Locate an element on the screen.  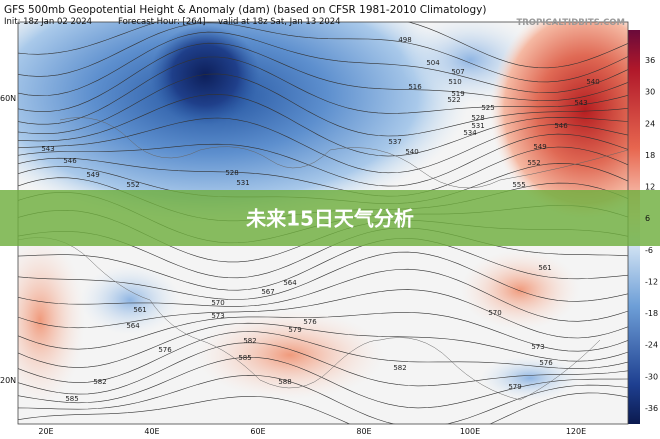
contour-label: 537 is located at coordinates (394, 142).